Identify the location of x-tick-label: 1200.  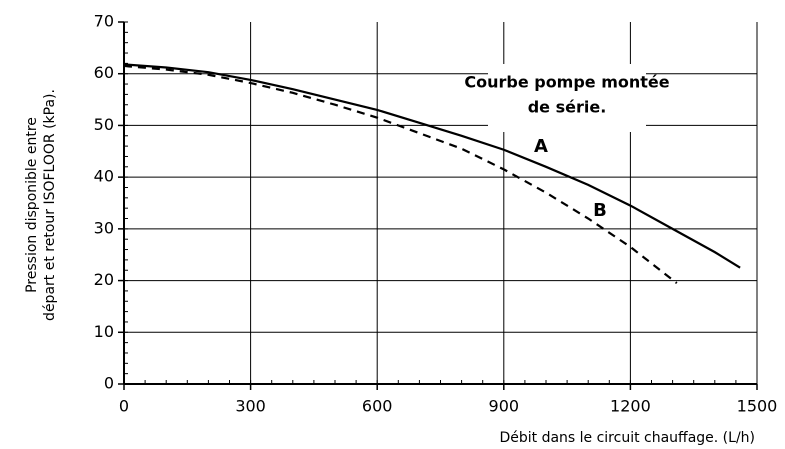
(630, 406).